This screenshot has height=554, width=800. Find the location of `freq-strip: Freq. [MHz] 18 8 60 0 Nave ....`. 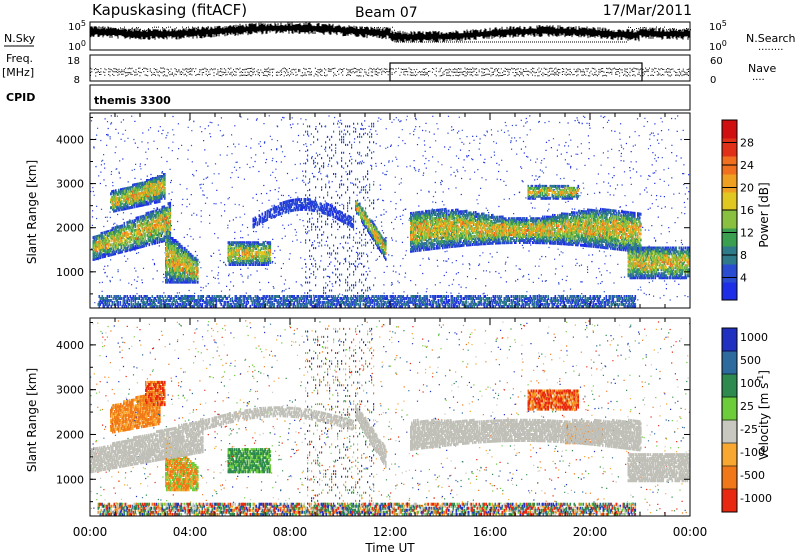

freq-strip: Freq. [MHz] 18 8 60 0 Nave .... is located at coordinates (389, 69).